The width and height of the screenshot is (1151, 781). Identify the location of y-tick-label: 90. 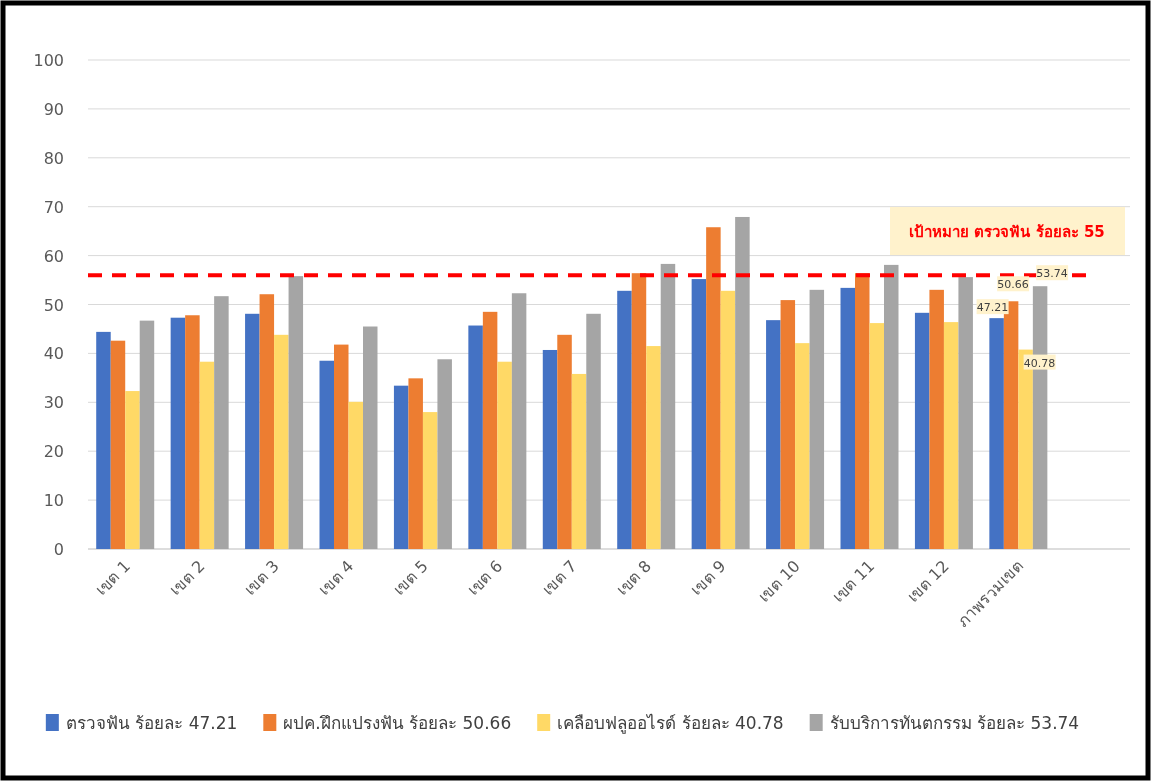
(53, 109).